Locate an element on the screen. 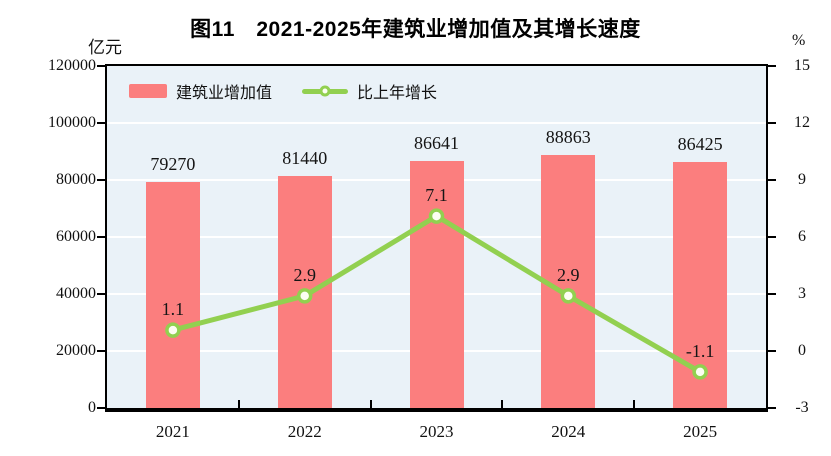 The height and width of the screenshot is (456, 831). x-axis-label: 2024 is located at coordinates (568, 431).